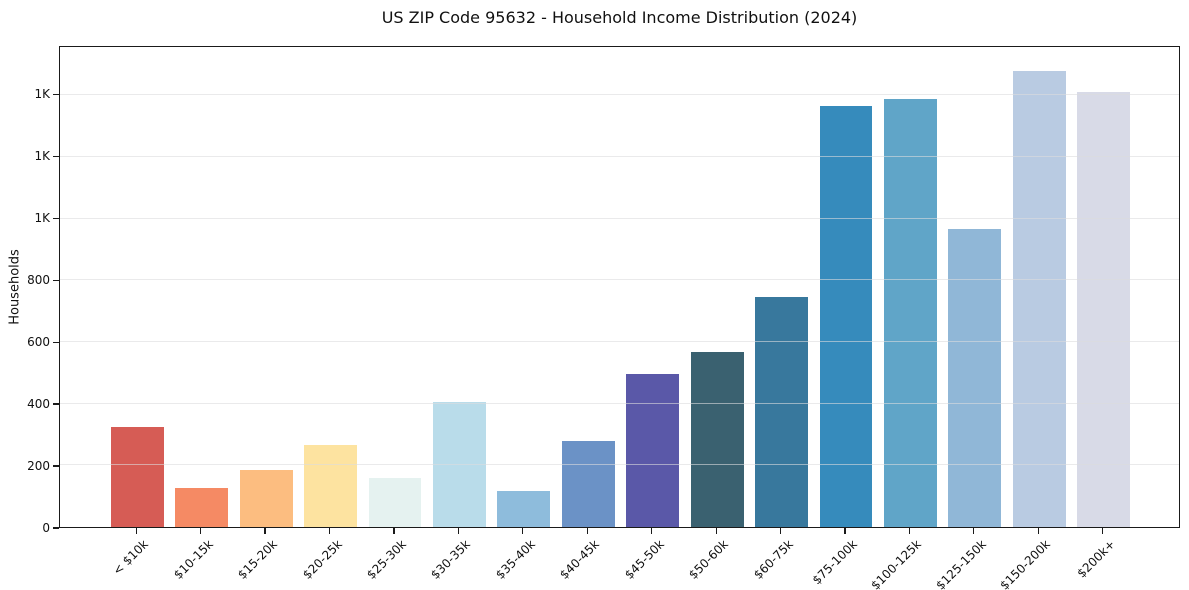 The height and width of the screenshot is (590, 1189). I want to click on y-axis-label: Households, so click(15, 287).